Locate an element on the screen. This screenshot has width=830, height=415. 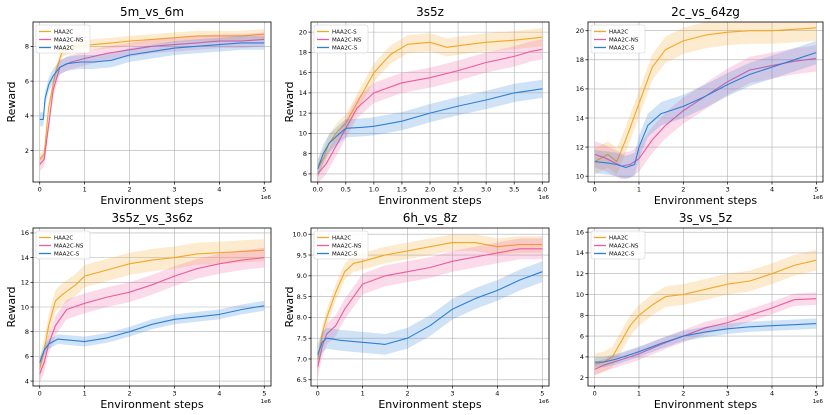
x-tick-label: 2.0 is located at coordinates (430, 190).